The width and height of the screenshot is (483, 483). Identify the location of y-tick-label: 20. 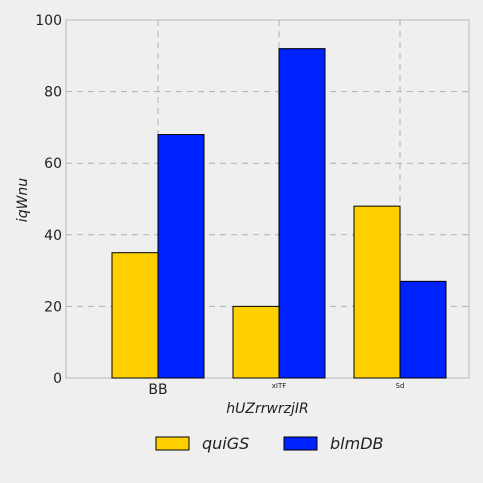
(53, 307).